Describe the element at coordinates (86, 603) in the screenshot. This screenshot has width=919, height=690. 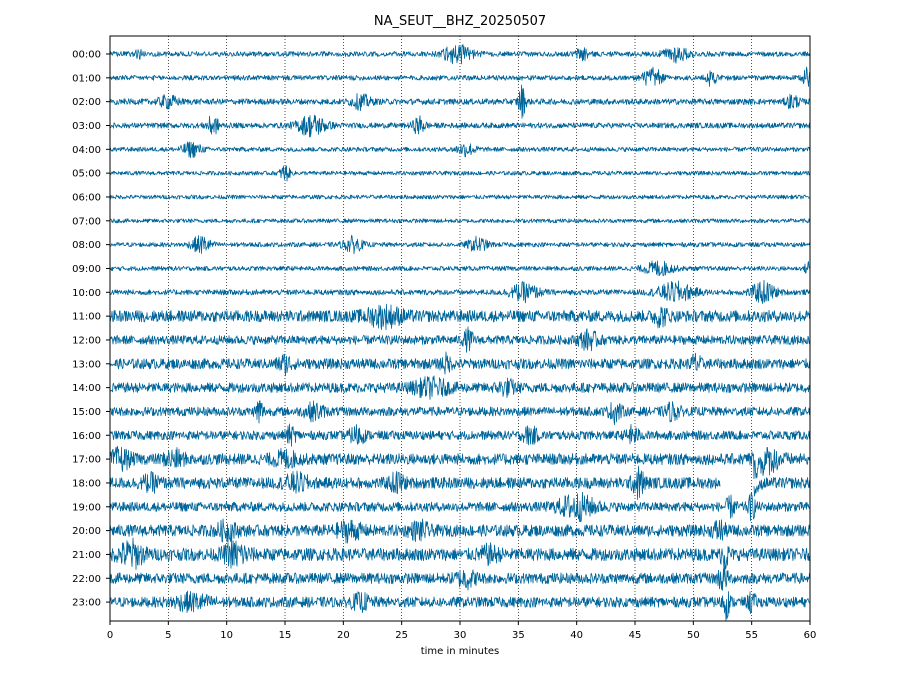
I see `y-tick-label: 23:00` at that location.